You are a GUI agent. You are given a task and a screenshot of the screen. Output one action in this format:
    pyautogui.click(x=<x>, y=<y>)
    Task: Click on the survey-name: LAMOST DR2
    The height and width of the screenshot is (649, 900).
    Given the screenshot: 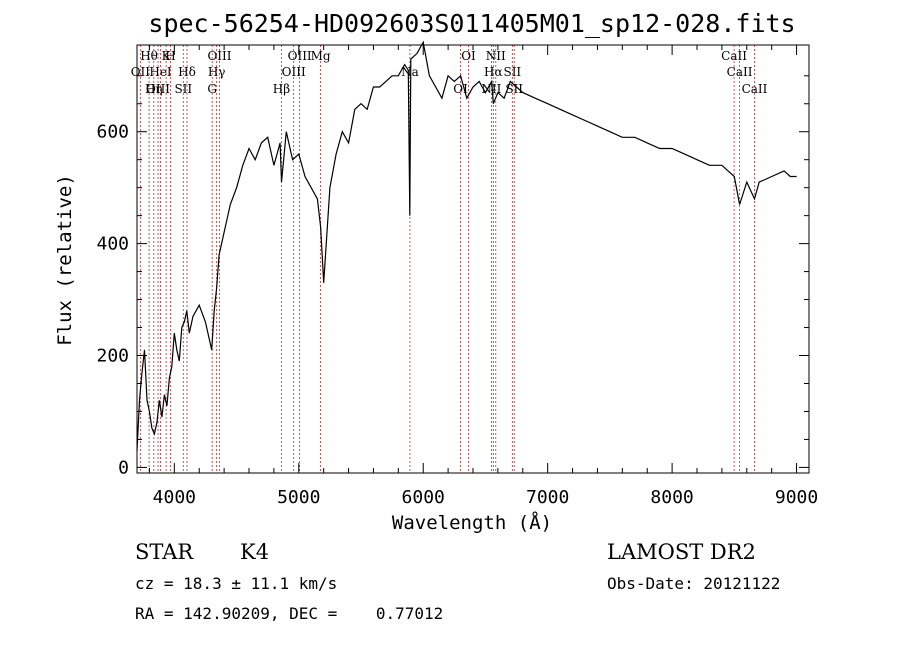 What is the action you would take?
    pyautogui.click(x=681, y=552)
    